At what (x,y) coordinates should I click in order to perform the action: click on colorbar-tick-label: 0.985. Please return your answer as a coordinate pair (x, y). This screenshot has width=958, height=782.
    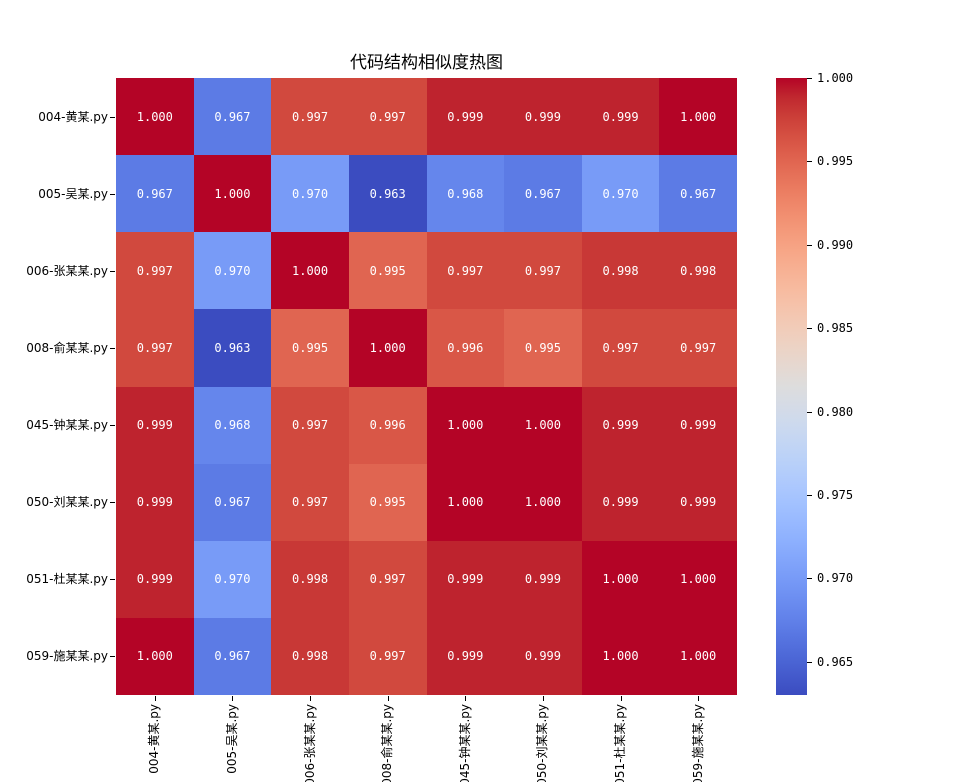
    Looking at the image, I should click on (835, 328).